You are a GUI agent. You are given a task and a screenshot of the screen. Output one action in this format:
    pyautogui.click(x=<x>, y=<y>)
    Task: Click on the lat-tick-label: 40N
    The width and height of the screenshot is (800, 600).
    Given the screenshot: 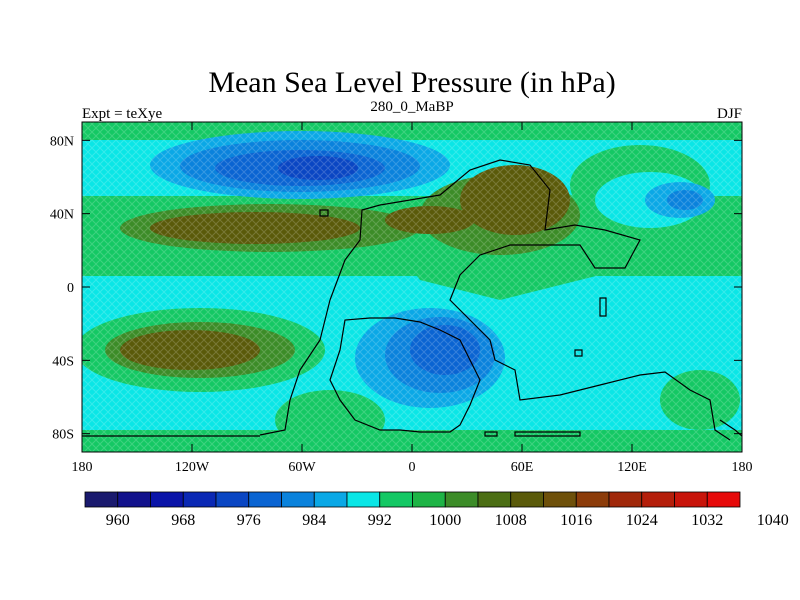 What is the action you would take?
    pyautogui.click(x=62, y=215)
    